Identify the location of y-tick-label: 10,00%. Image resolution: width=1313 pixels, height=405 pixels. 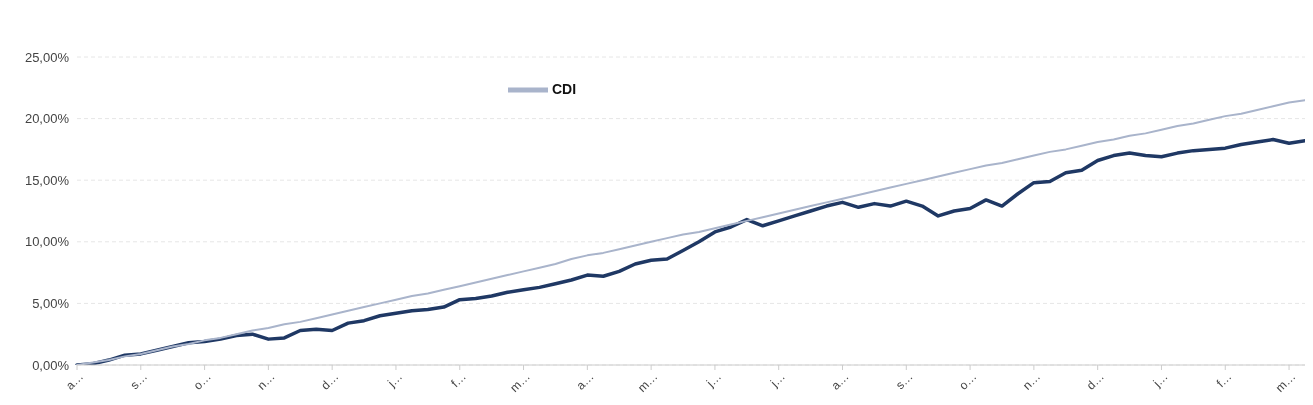
(47, 242).